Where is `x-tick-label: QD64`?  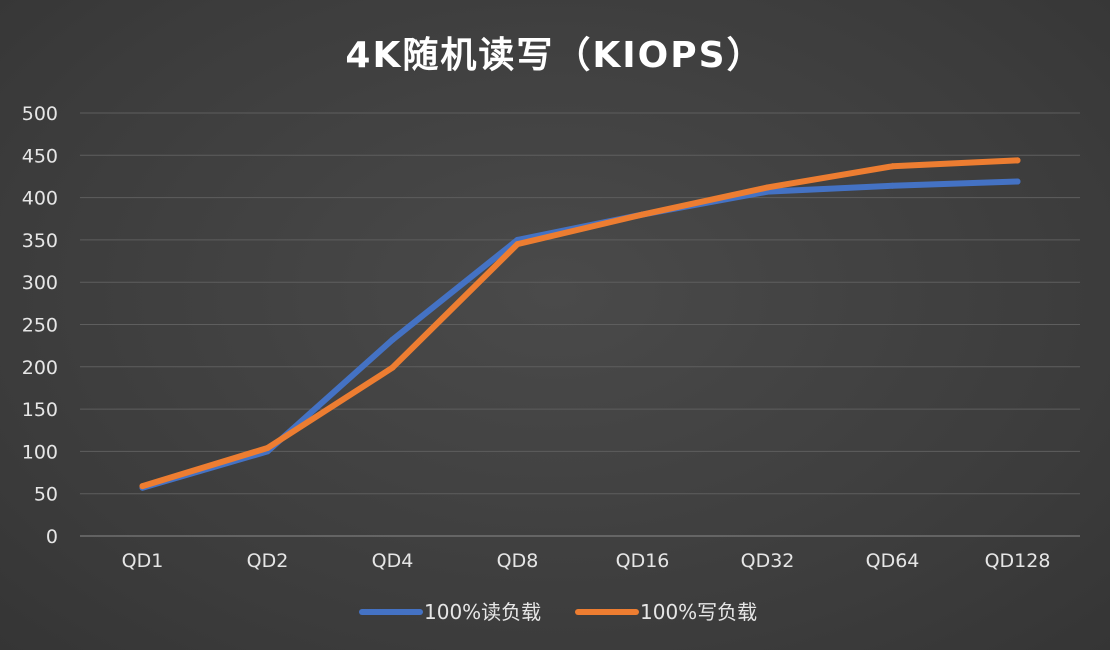 x-tick-label: QD64 is located at coordinates (893, 561).